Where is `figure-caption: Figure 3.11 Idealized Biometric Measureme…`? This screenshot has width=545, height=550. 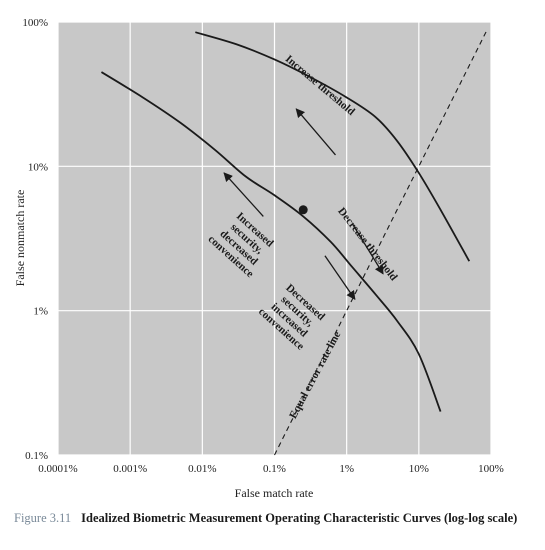
figure-caption: Figure 3.11 Idealized Biometric Measureme… is located at coordinates (274, 518).